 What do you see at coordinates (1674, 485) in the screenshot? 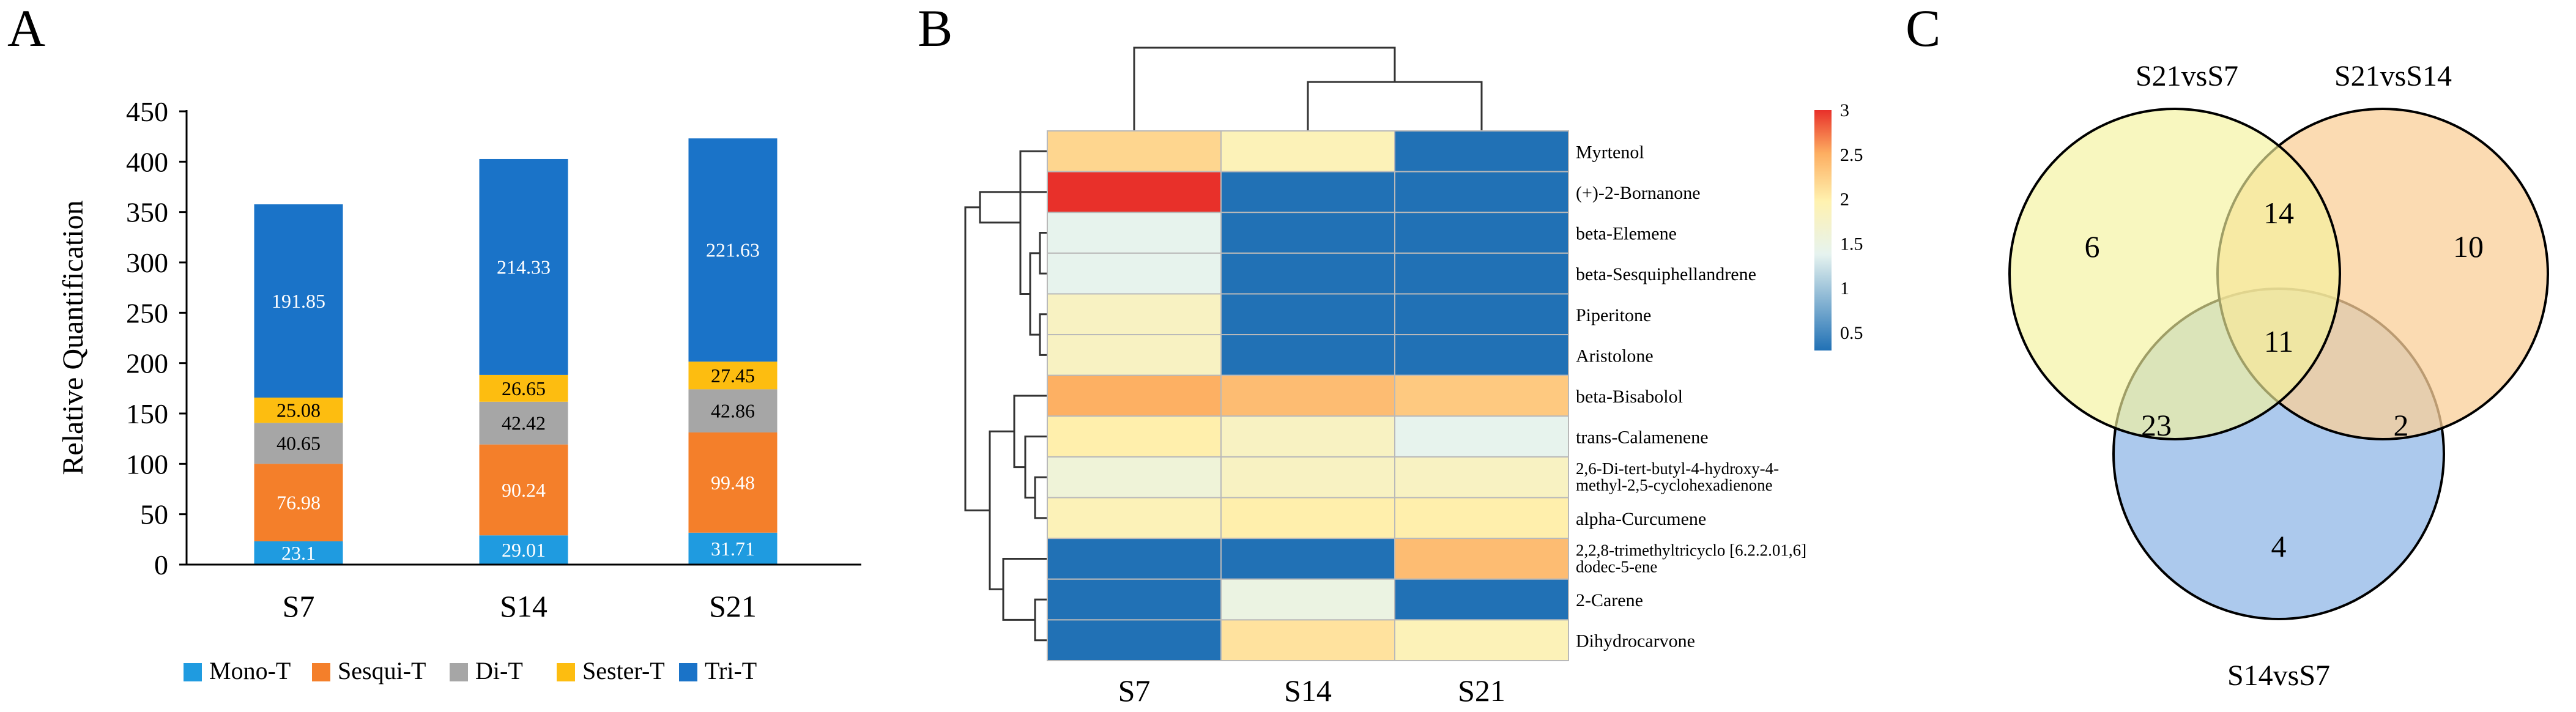
I see `row-label-2-6-di-tert-butyl-4-hydroxy-4-methyl-2-5-cyclohexadienone-line2: methyl-2,5-cyclohexadienone` at bounding box center [1674, 485].